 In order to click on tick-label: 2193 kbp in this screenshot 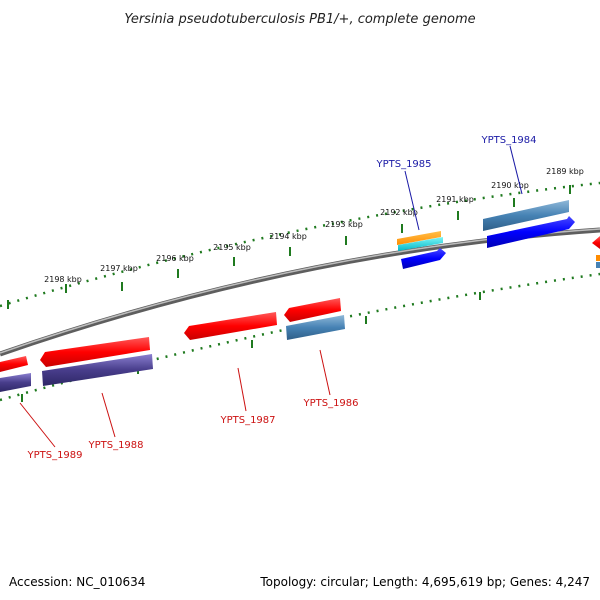, I will do `click(344, 224)`.